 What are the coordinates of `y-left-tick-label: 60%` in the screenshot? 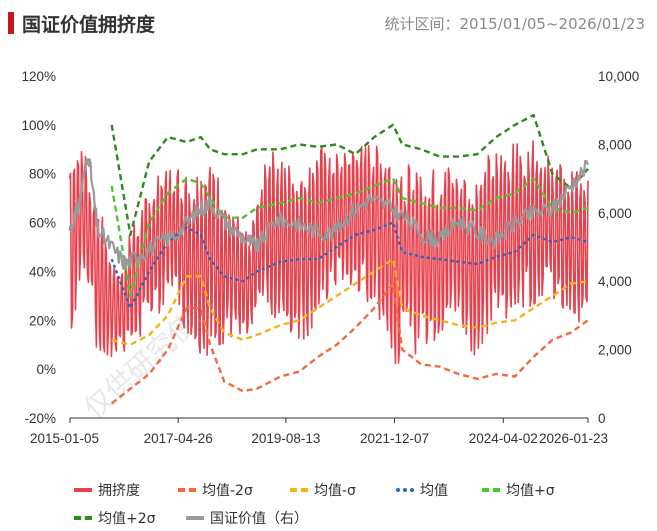 It's located at (42, 223).